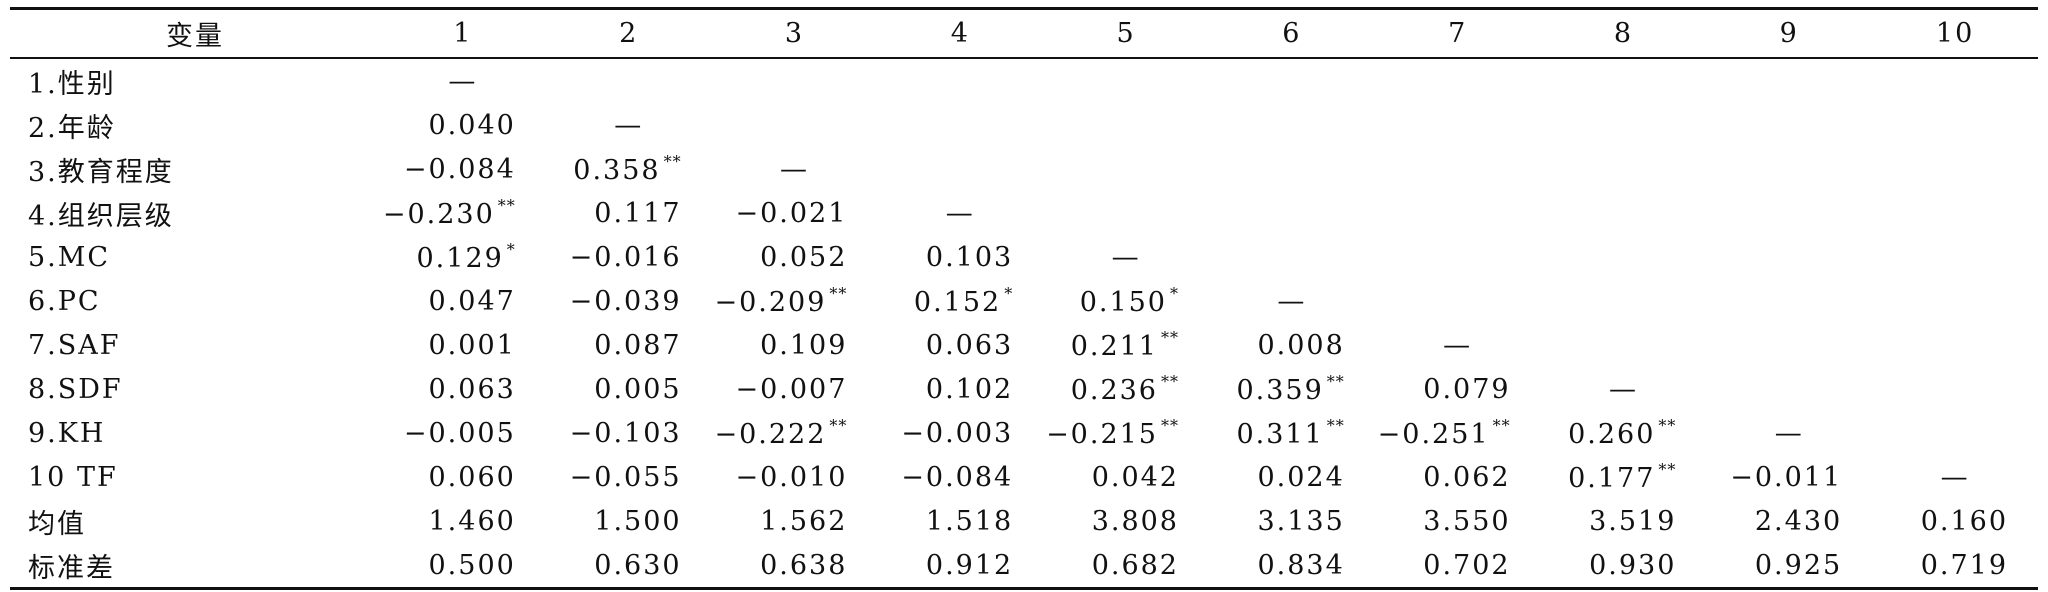 Image resolution: width=2048 pixels, height=592 pixels. What do you see at coordinates (638, 521) in the screenshot?
I see `cell-value: 1.500` at bounding box center [638, 521].